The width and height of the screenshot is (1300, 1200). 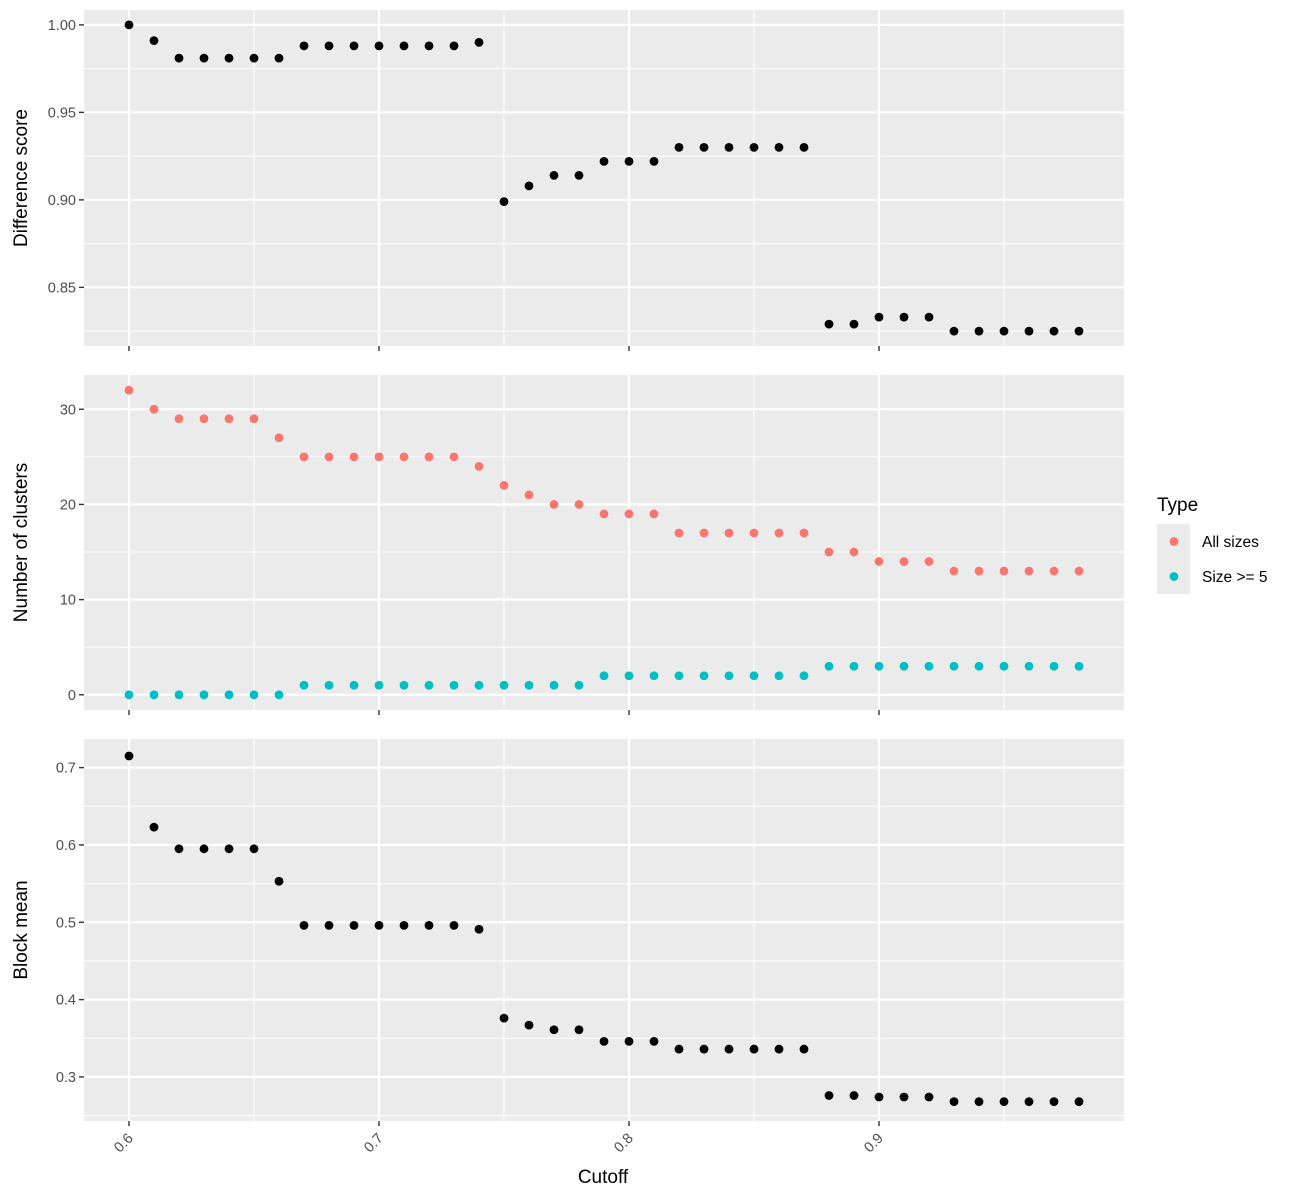 I want to click on y-tick-label: 0.3, so click(x=66, y=1078).